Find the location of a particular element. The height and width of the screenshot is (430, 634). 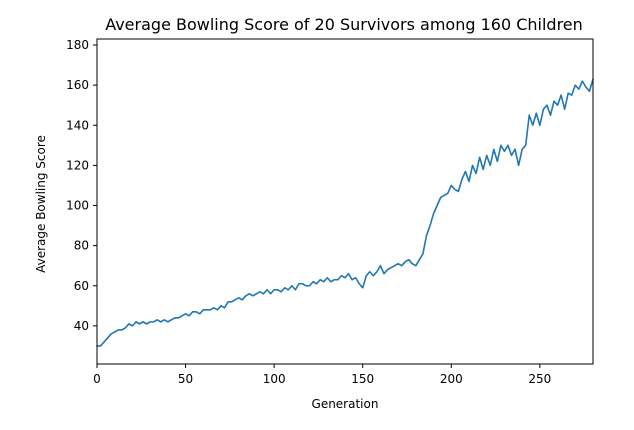

y-tick-label-160: 160 is located at coordinates (77, 85).